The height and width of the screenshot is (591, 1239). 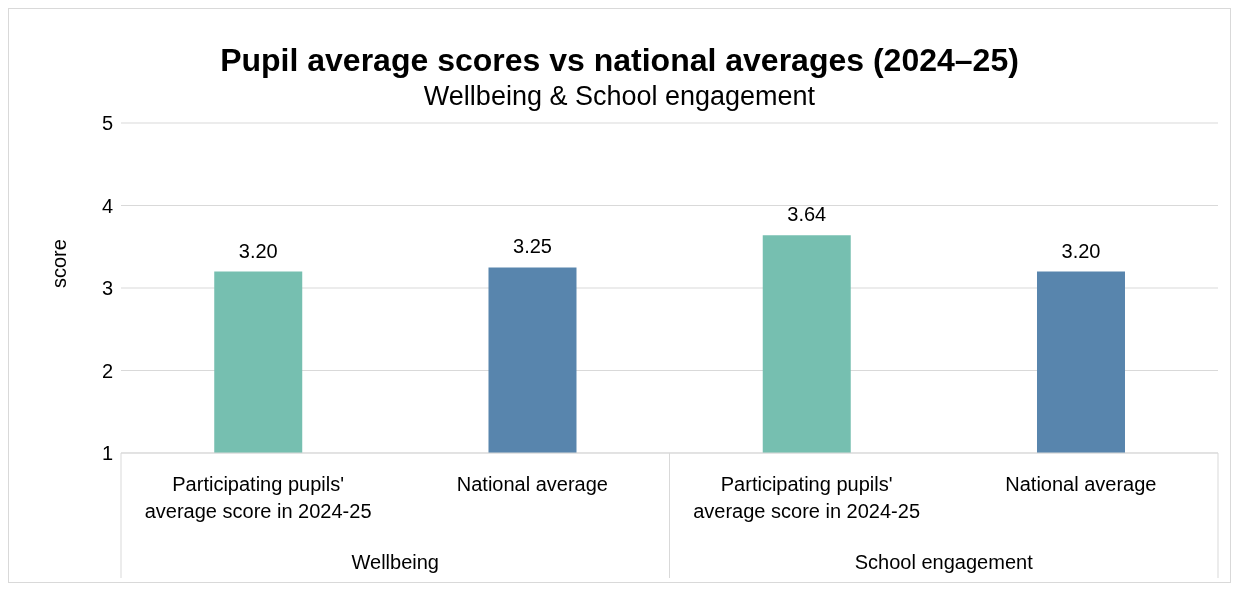 I want to click on data-label: 3.64, so click(x=807, y=214).